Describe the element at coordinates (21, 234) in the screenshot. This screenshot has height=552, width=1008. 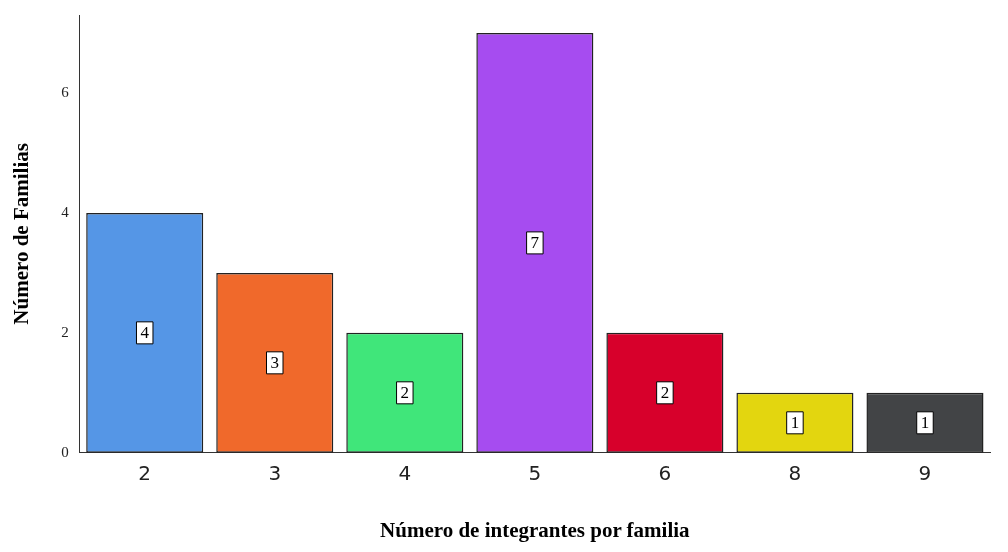
I see `y-axis-title: Número de Familias` at that location.